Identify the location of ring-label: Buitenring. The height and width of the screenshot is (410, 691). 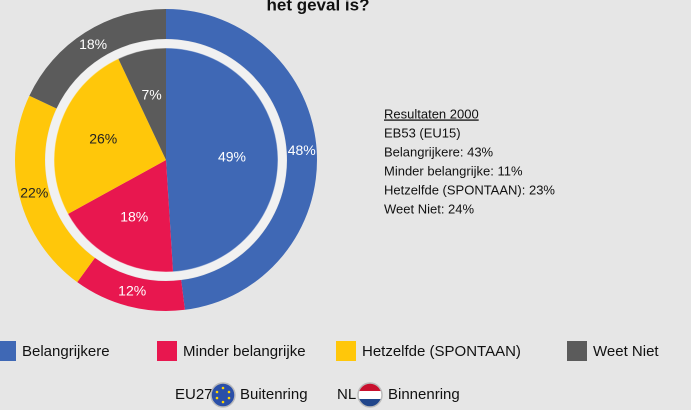
(274, 394).